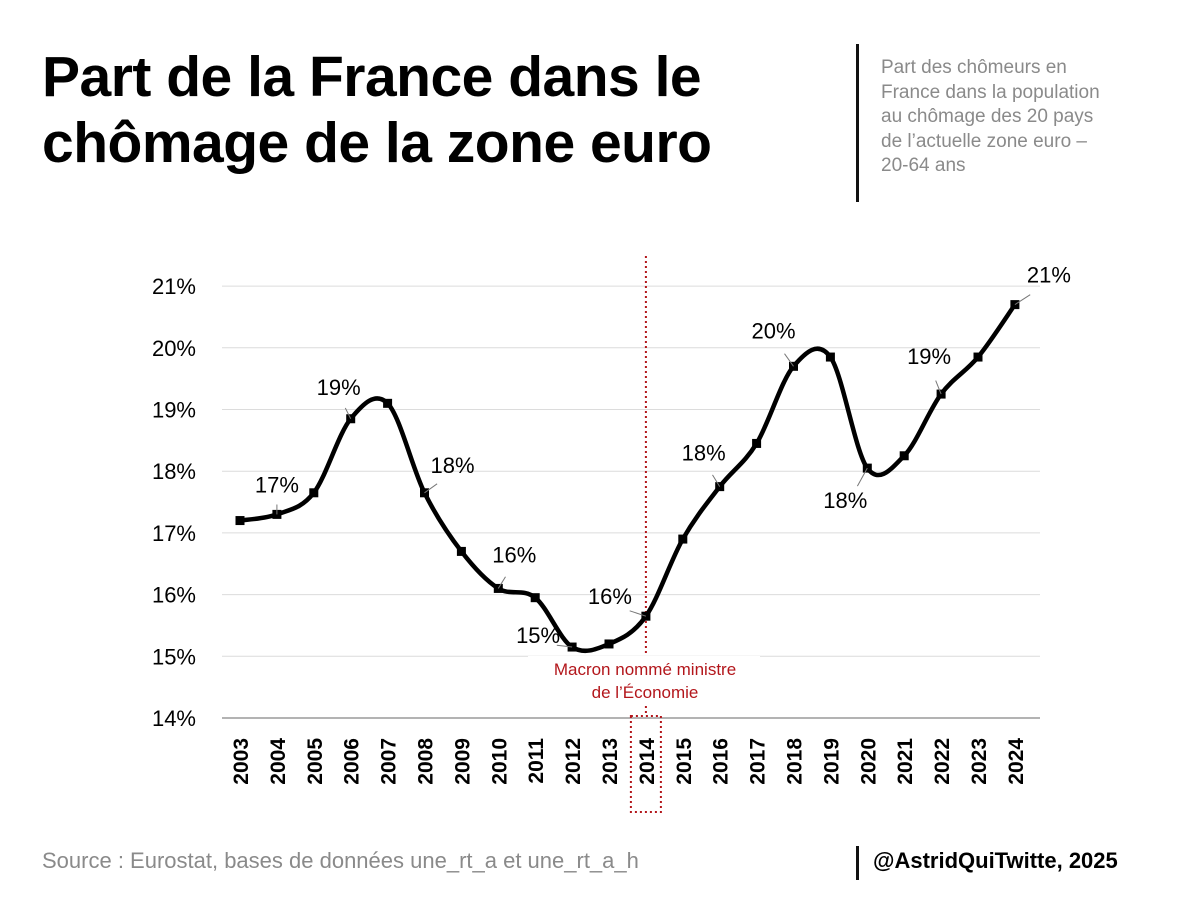 This screenshot has width=1200, height=900. I want to click on header-divider, so click(857, 123).